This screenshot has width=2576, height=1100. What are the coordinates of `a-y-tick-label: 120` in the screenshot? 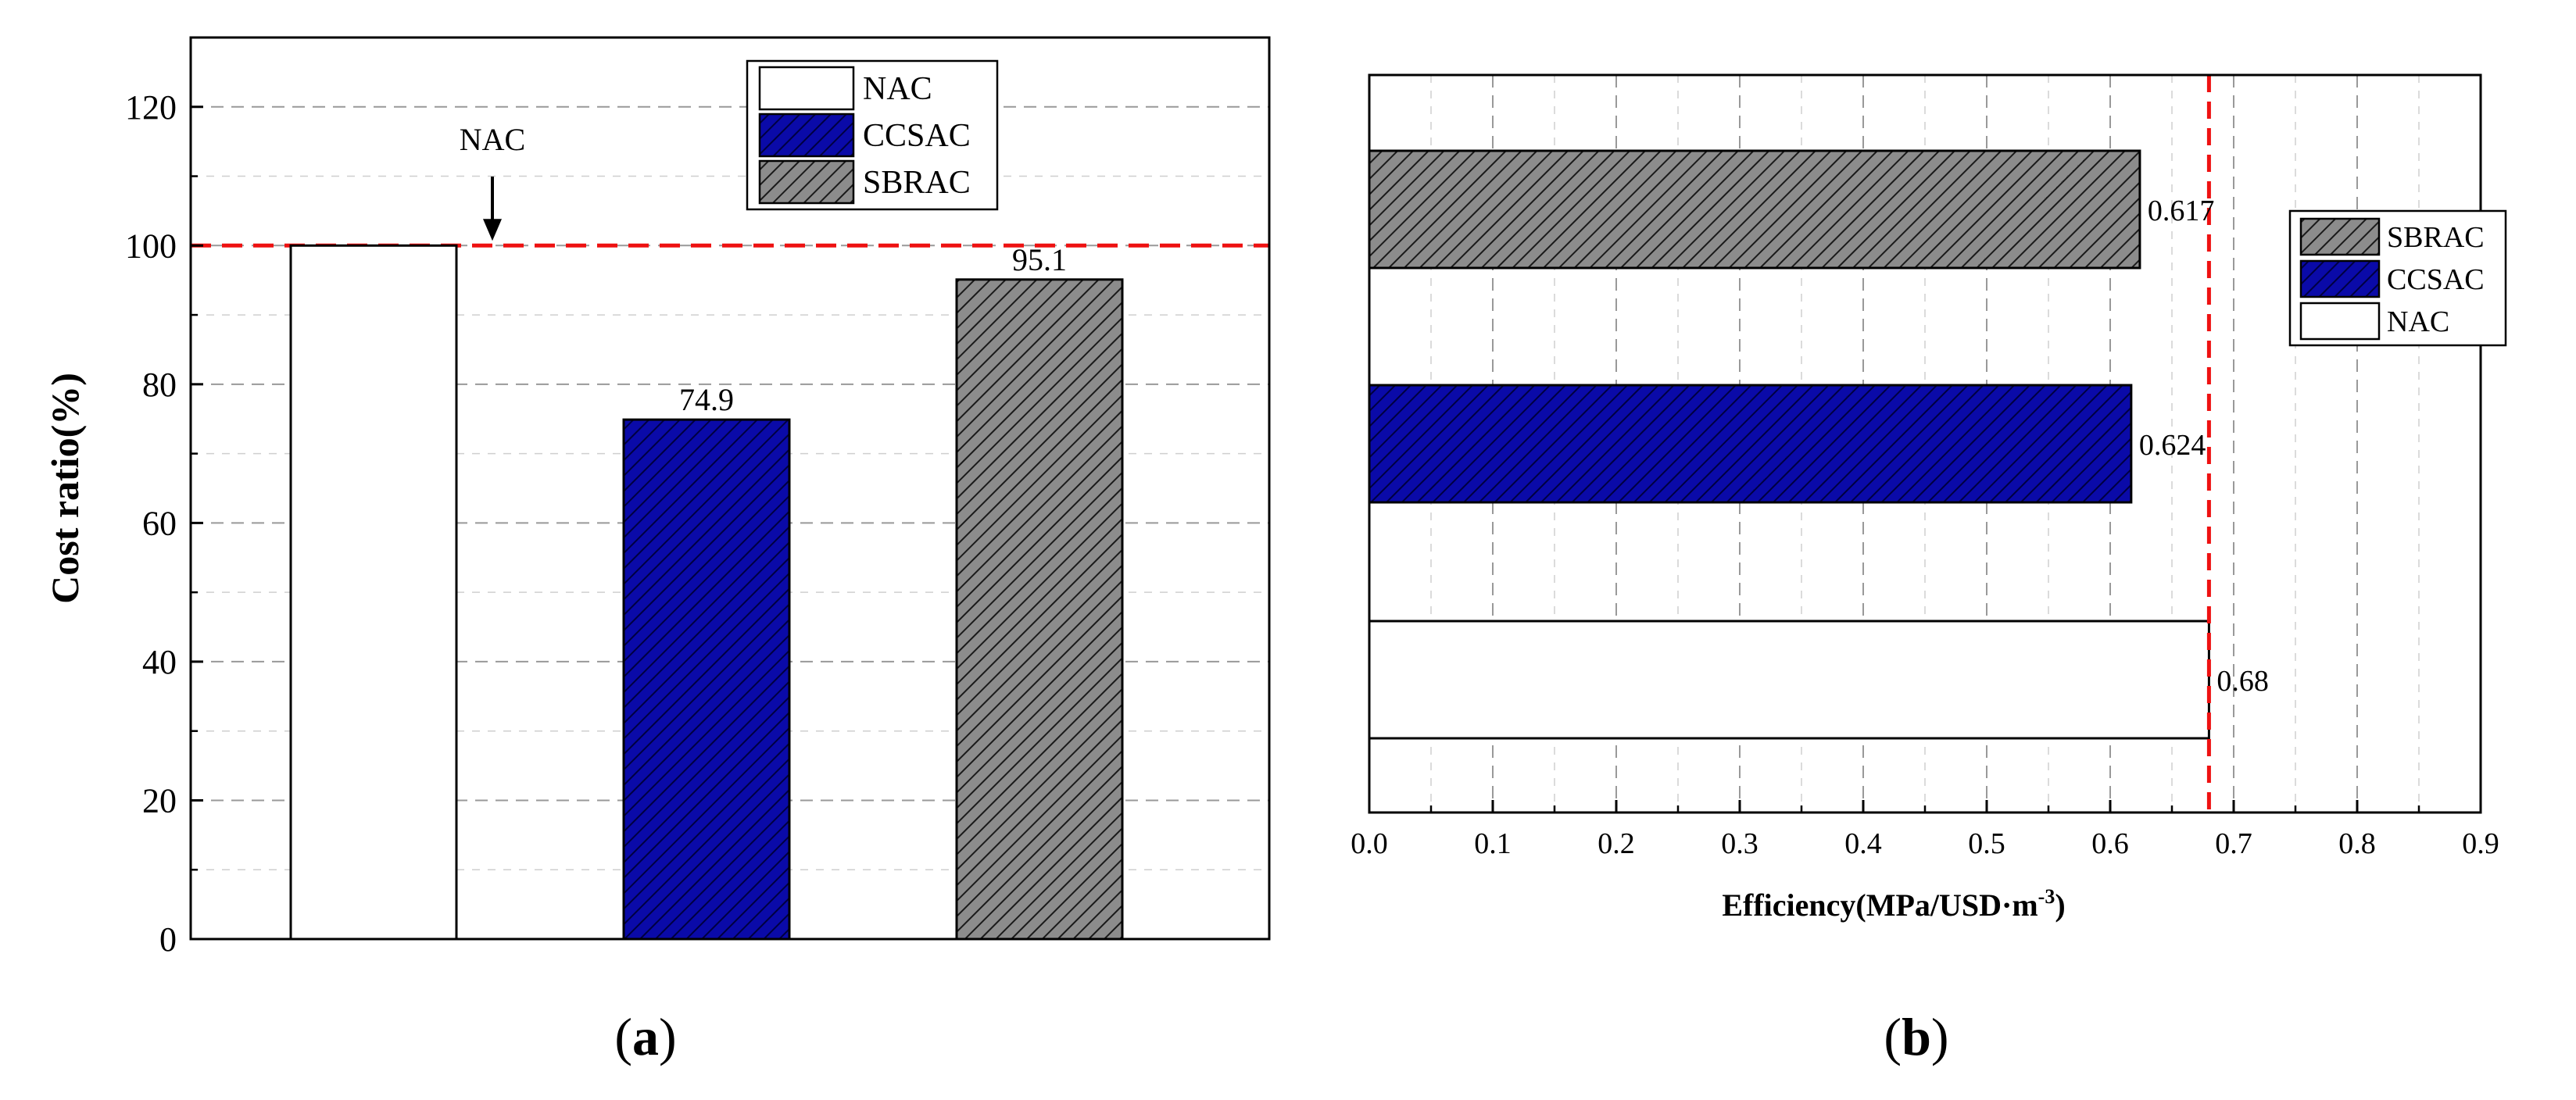 It's located at (151, 107).